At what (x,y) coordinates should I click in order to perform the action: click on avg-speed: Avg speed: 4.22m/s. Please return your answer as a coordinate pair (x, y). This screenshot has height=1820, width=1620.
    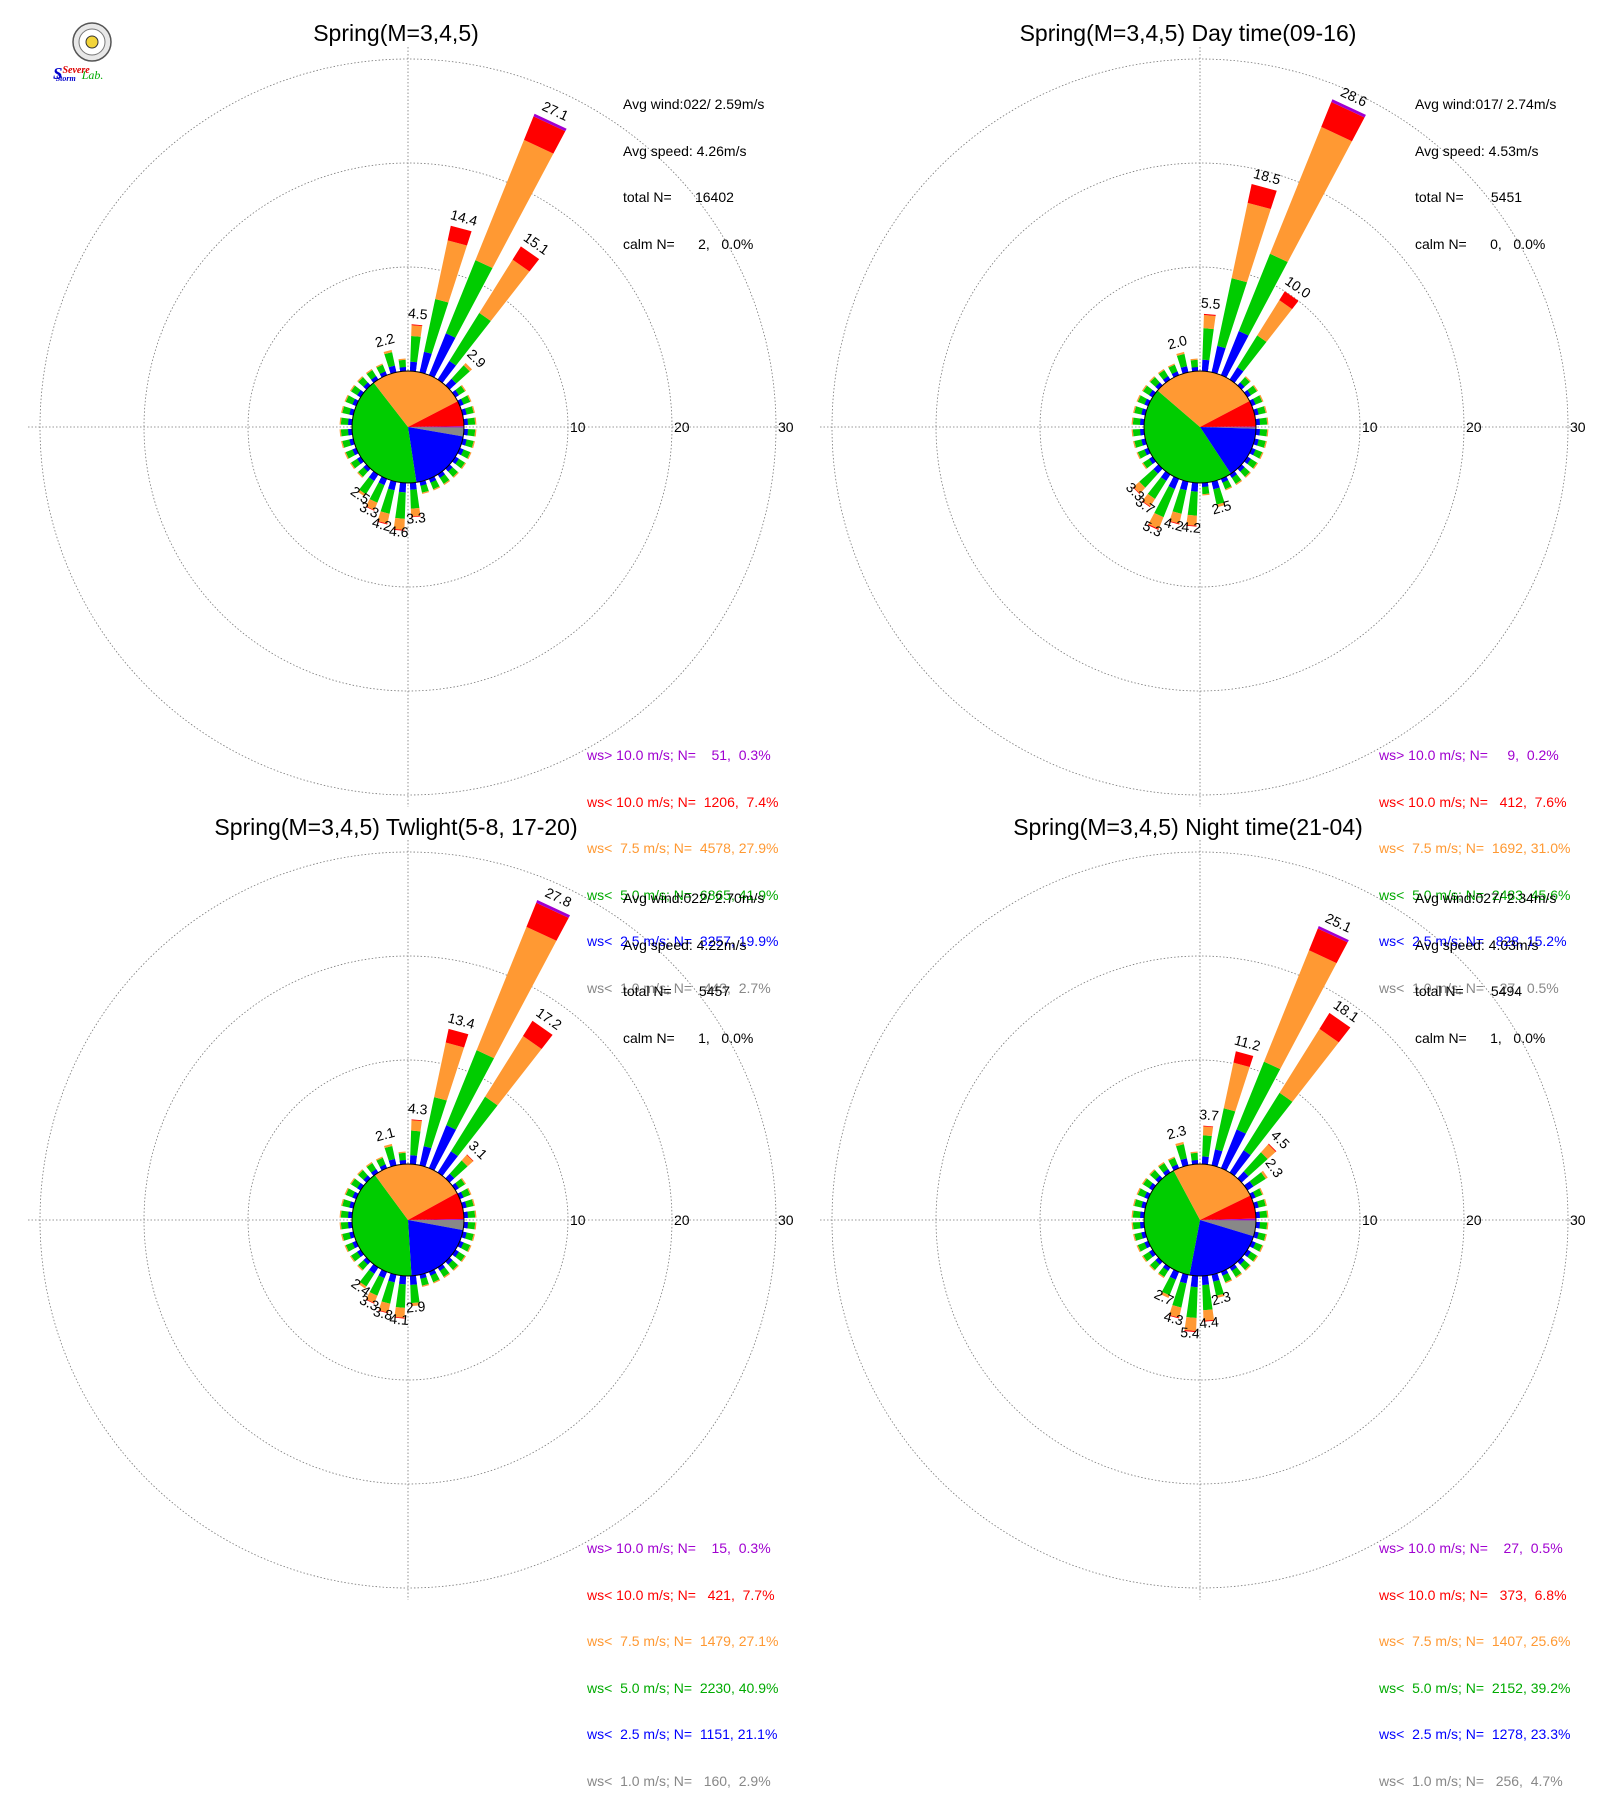
    Looking at the image, I should click on (685, 944).